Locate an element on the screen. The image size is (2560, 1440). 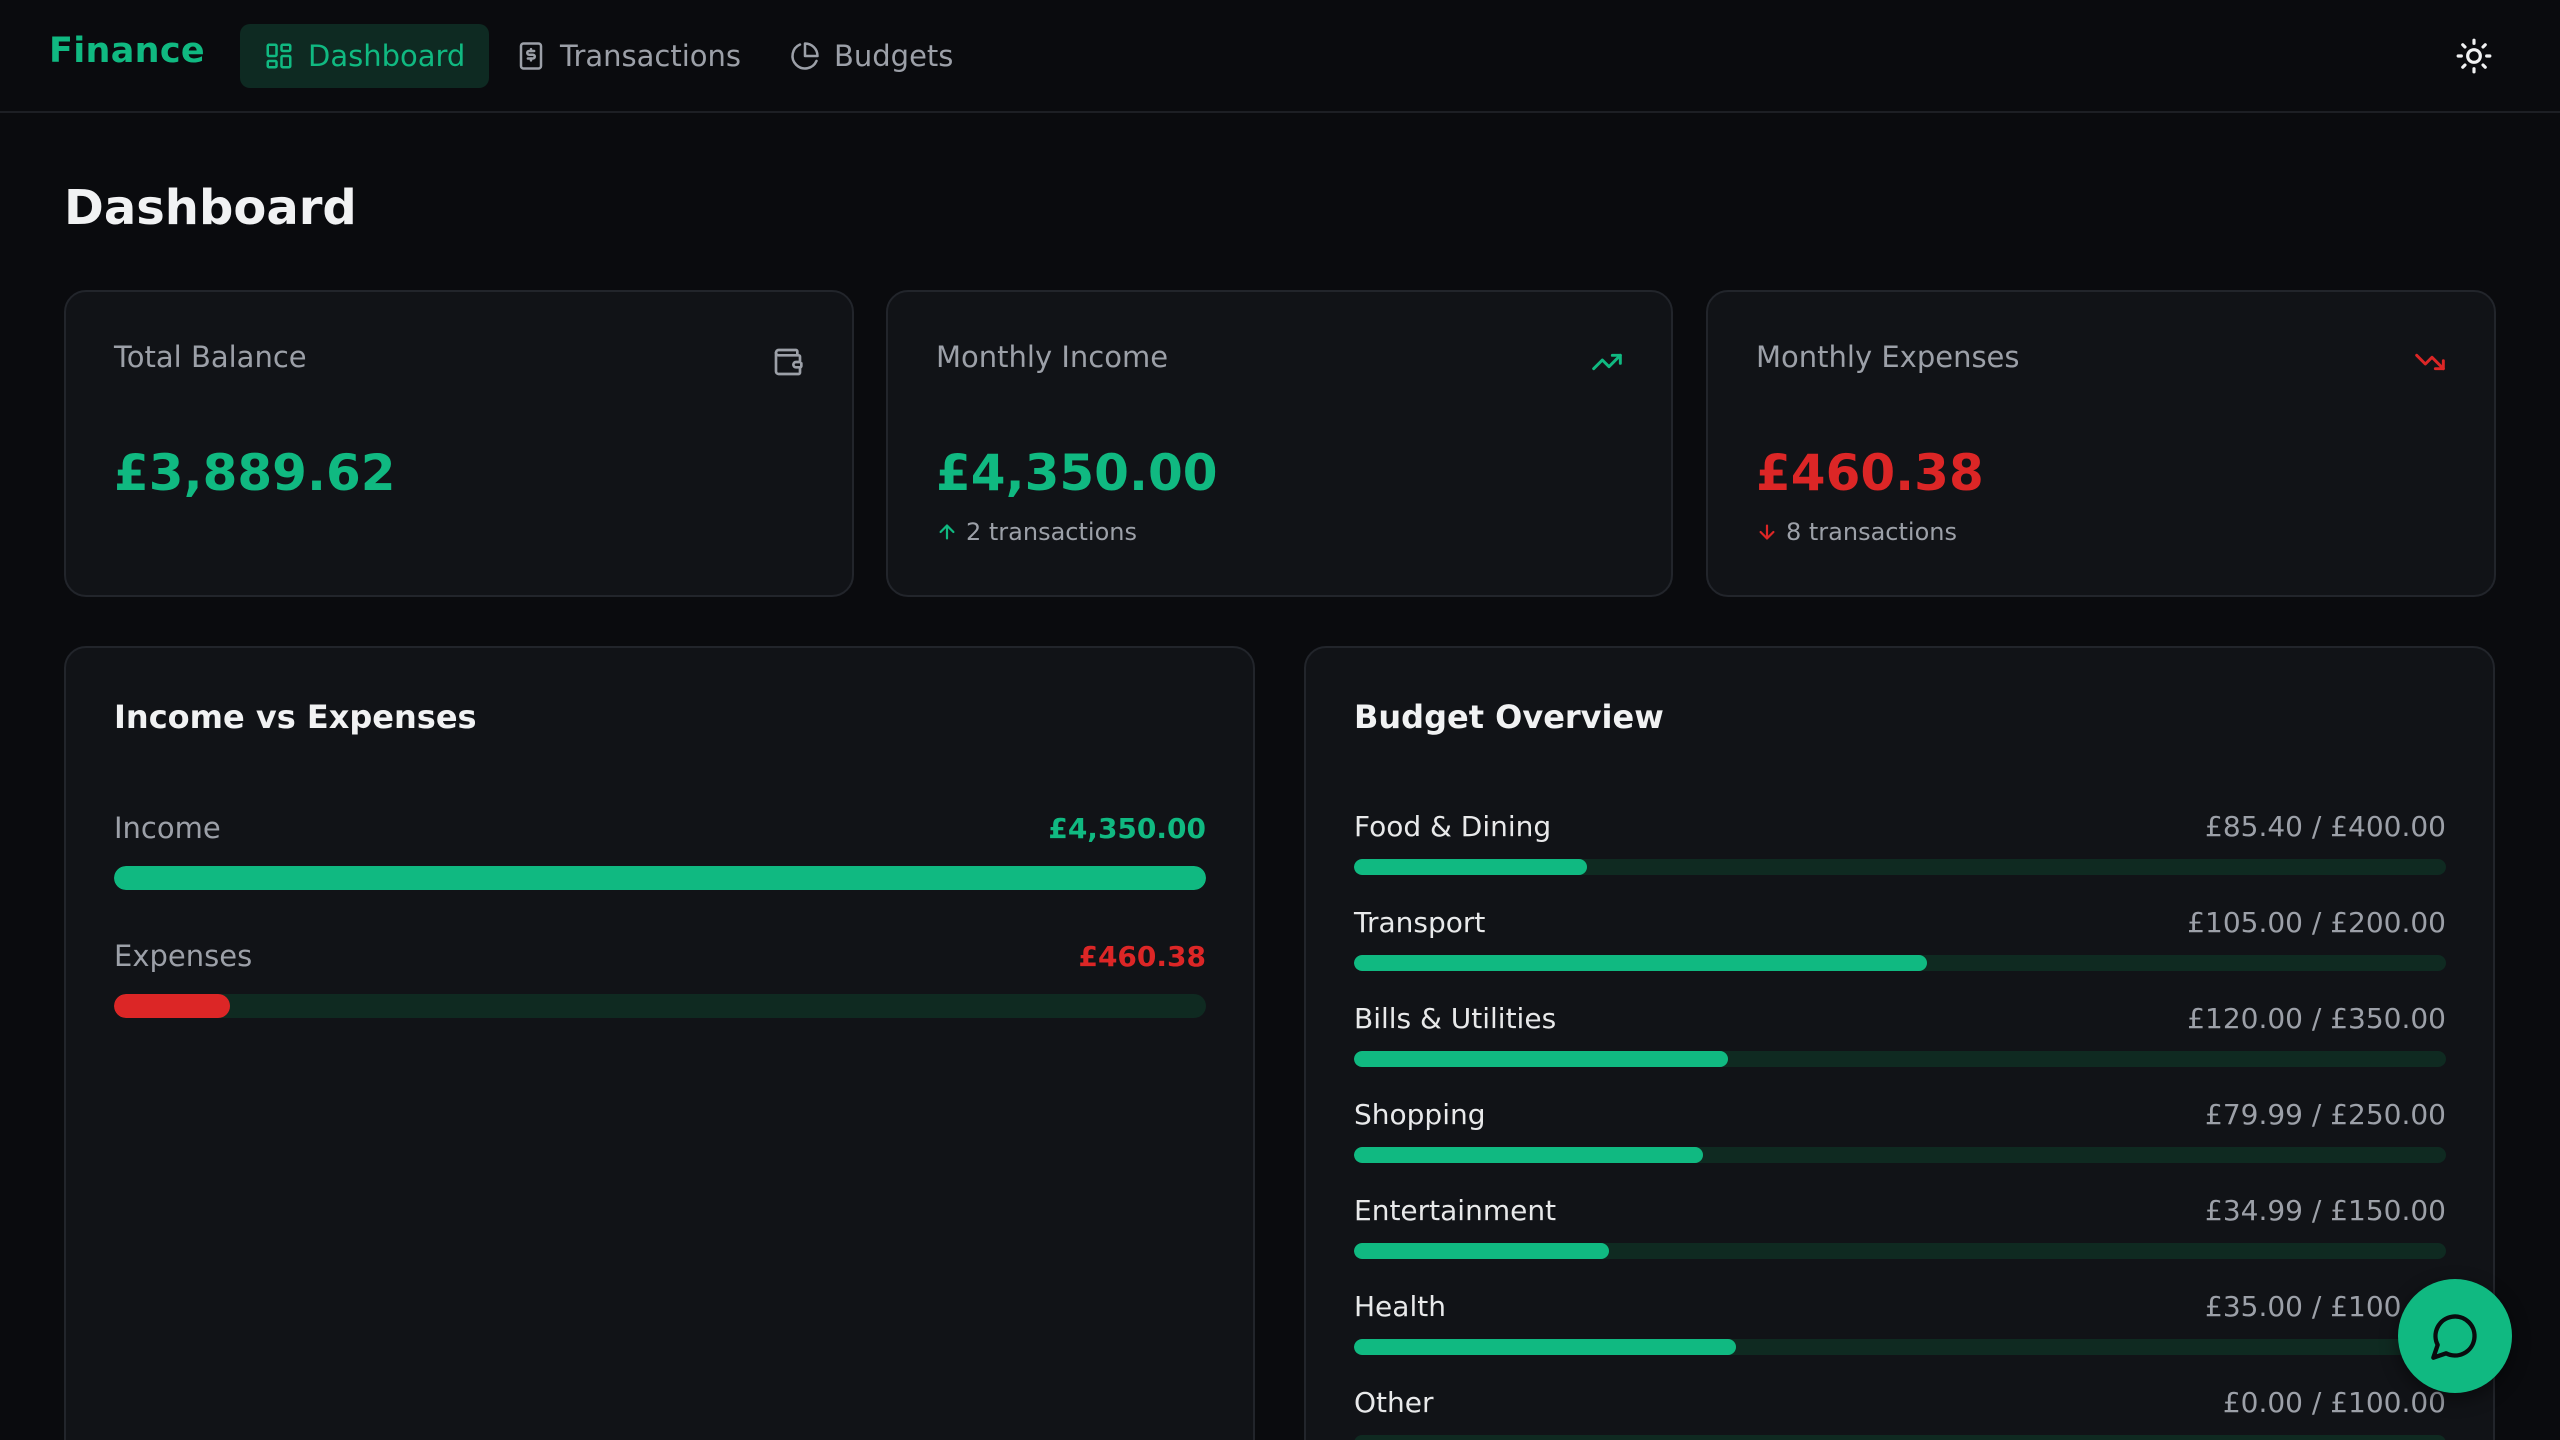
row-amount: £4,350.00 is located at coordinates (1127, 828).